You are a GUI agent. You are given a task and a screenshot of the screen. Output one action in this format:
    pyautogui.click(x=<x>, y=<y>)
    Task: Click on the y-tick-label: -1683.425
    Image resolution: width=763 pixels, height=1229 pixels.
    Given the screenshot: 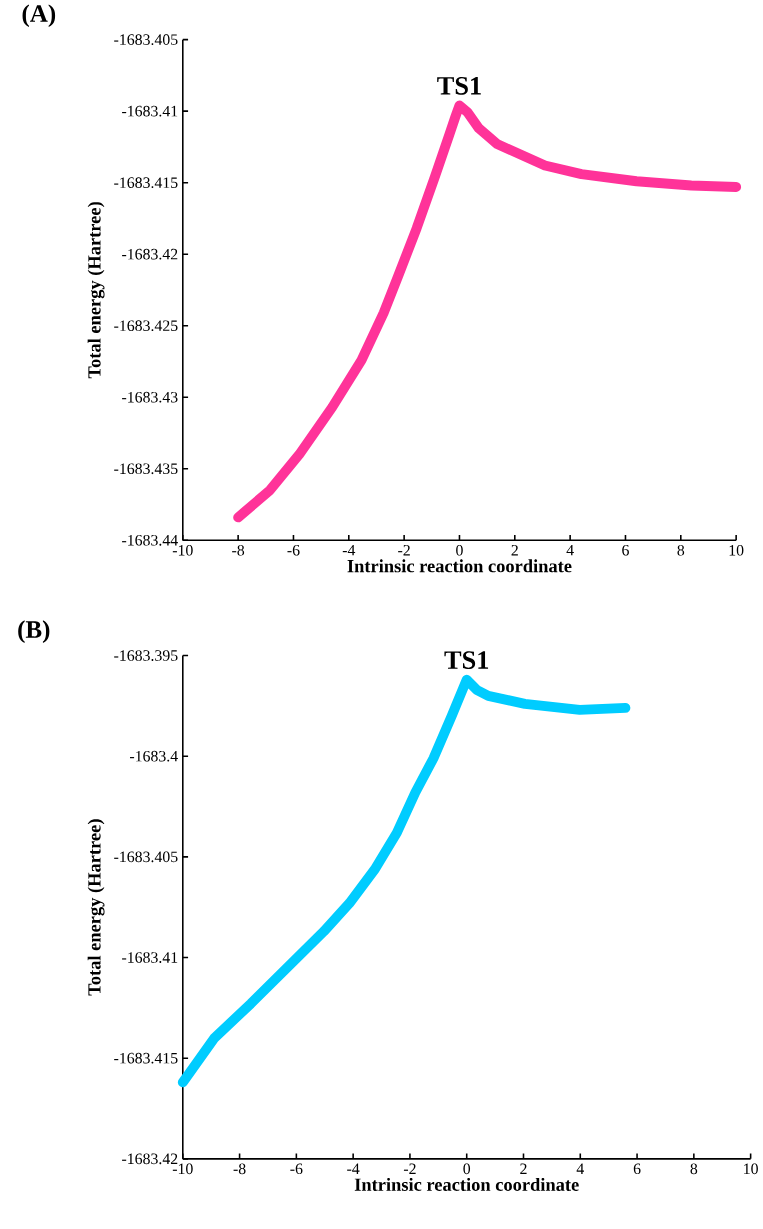 What is the action you would take?
    pyautogui.click(x=146, y=326)
    